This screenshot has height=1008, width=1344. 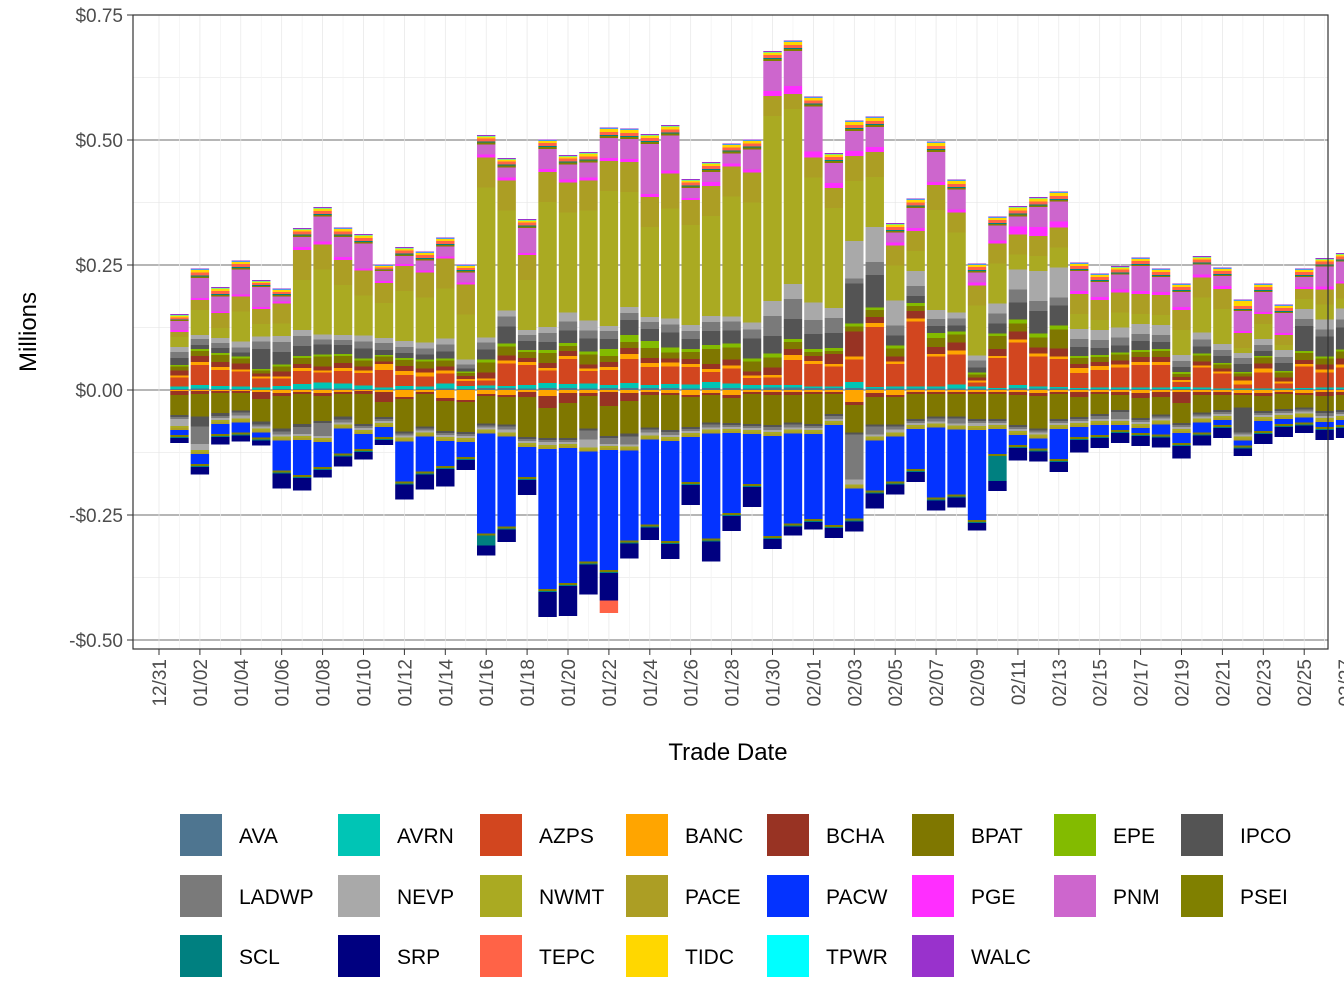 What do you see at coordinates (359, 835) in the screenshot?
I see `legend-key-avrn` at bounding box center [359, 835].